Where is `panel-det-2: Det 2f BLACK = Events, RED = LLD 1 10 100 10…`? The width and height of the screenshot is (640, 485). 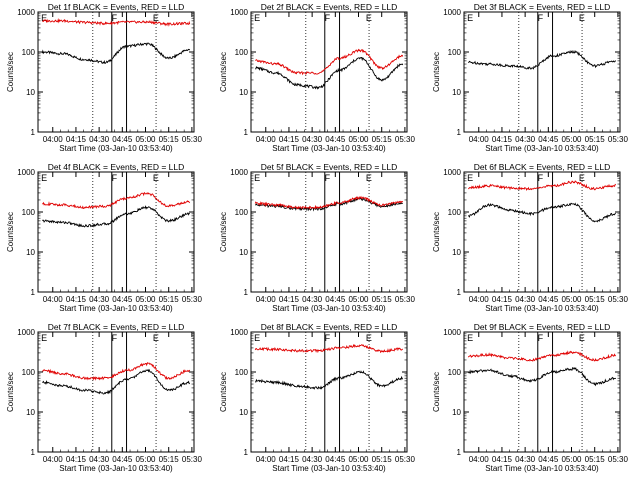 panel-det-2: Det 2f BLACK = Events, RED = LLD 1 10 100 10… is located at coordinates (317, 77).